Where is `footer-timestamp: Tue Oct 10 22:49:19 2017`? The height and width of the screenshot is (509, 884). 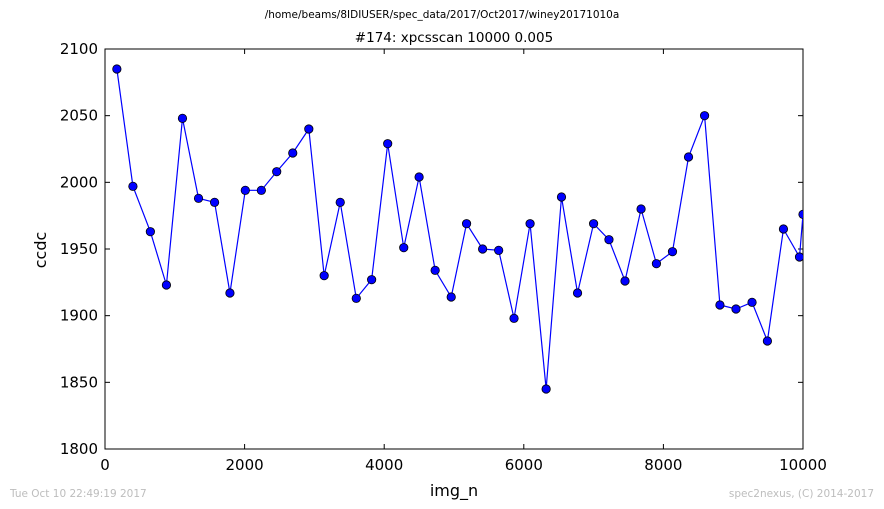 footer-timestamp: Tue Oct 10 22:49:19 2017 is located at coordinates (78, 494).